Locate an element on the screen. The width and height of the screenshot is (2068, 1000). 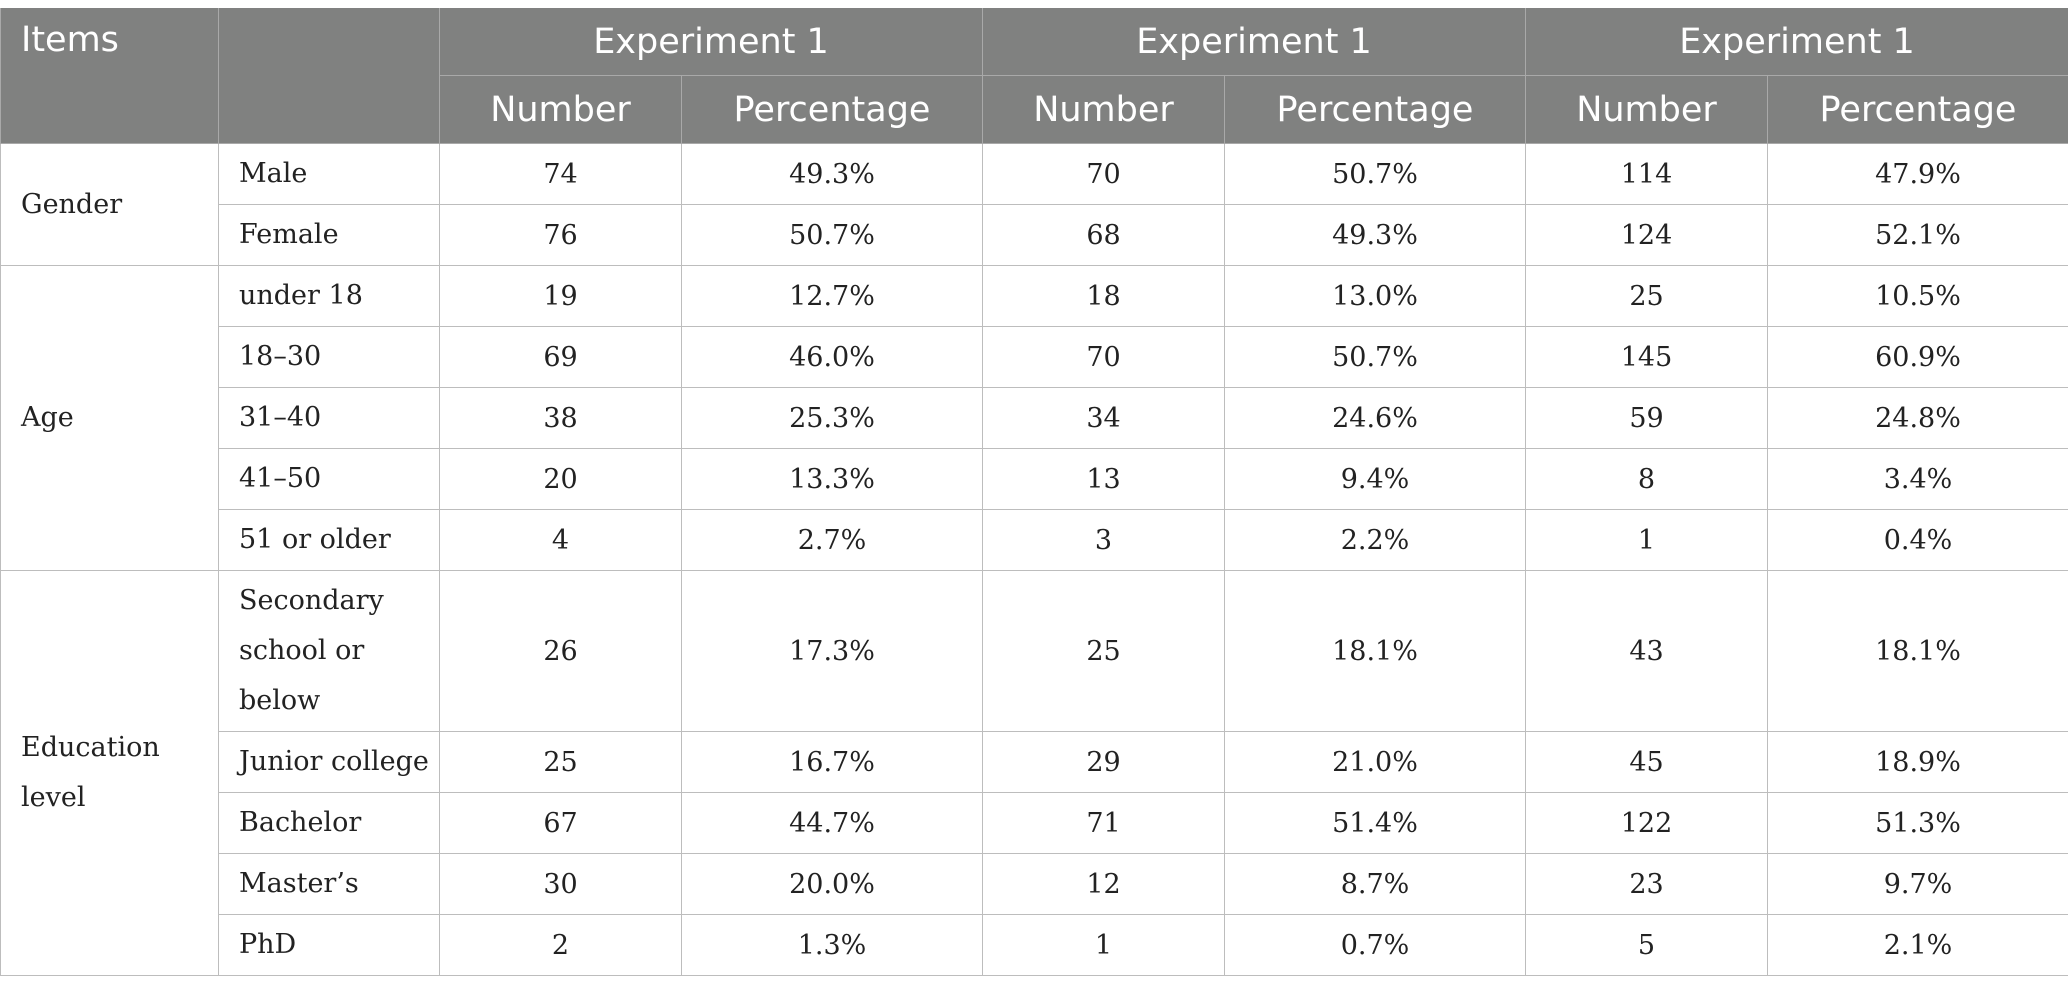
percentage-cell: 52.1% is located at coordinates (1917, 235).